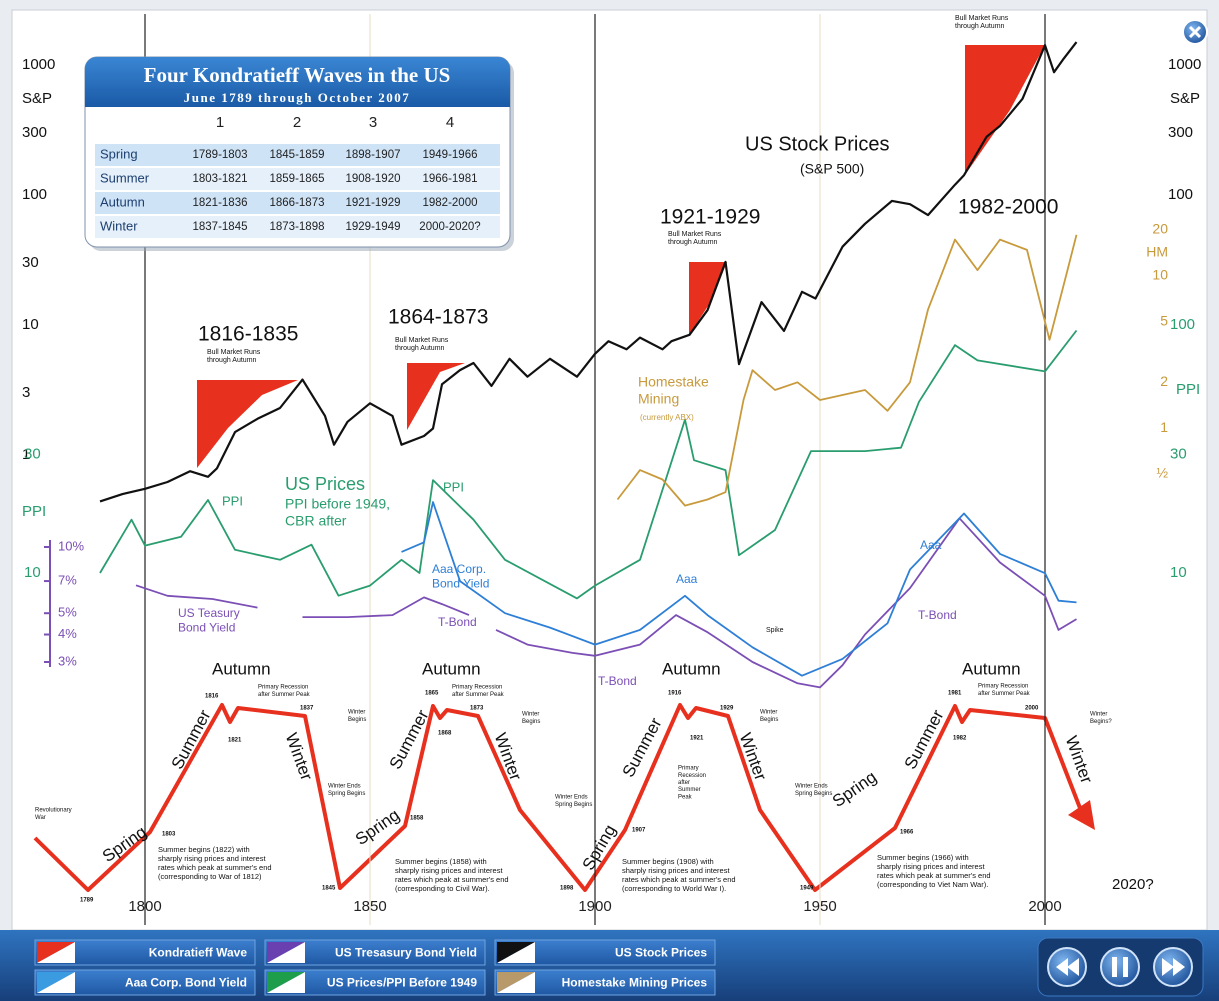 The height and width of the screenshot is (1001, 1219). What do you see at coordinates (807, 889) in the screenshot?
I see `annotation: 1949` at bounding box center [807, 889].